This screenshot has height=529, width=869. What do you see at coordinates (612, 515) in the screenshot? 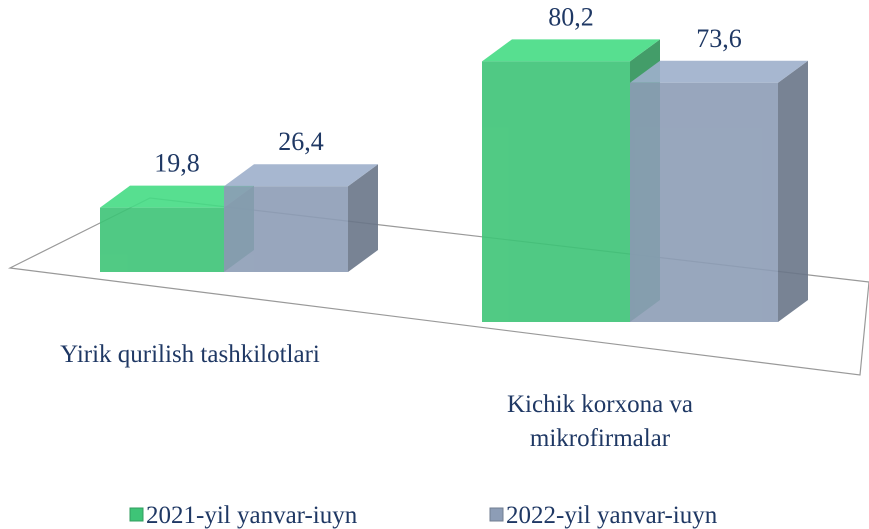
I see `legend-label: 2022-yil yanvar-iuyn` at bounding box center [612, 515].